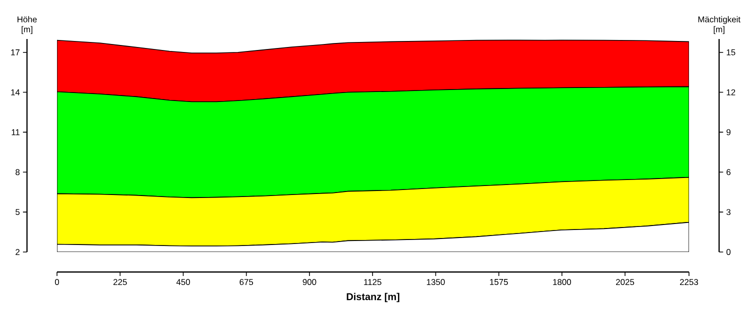 This screenshot has height=325, width=752. Describe the element at coordinates (728, 132) in the screenshot. I see `y2-tick-label: 9` at that location.